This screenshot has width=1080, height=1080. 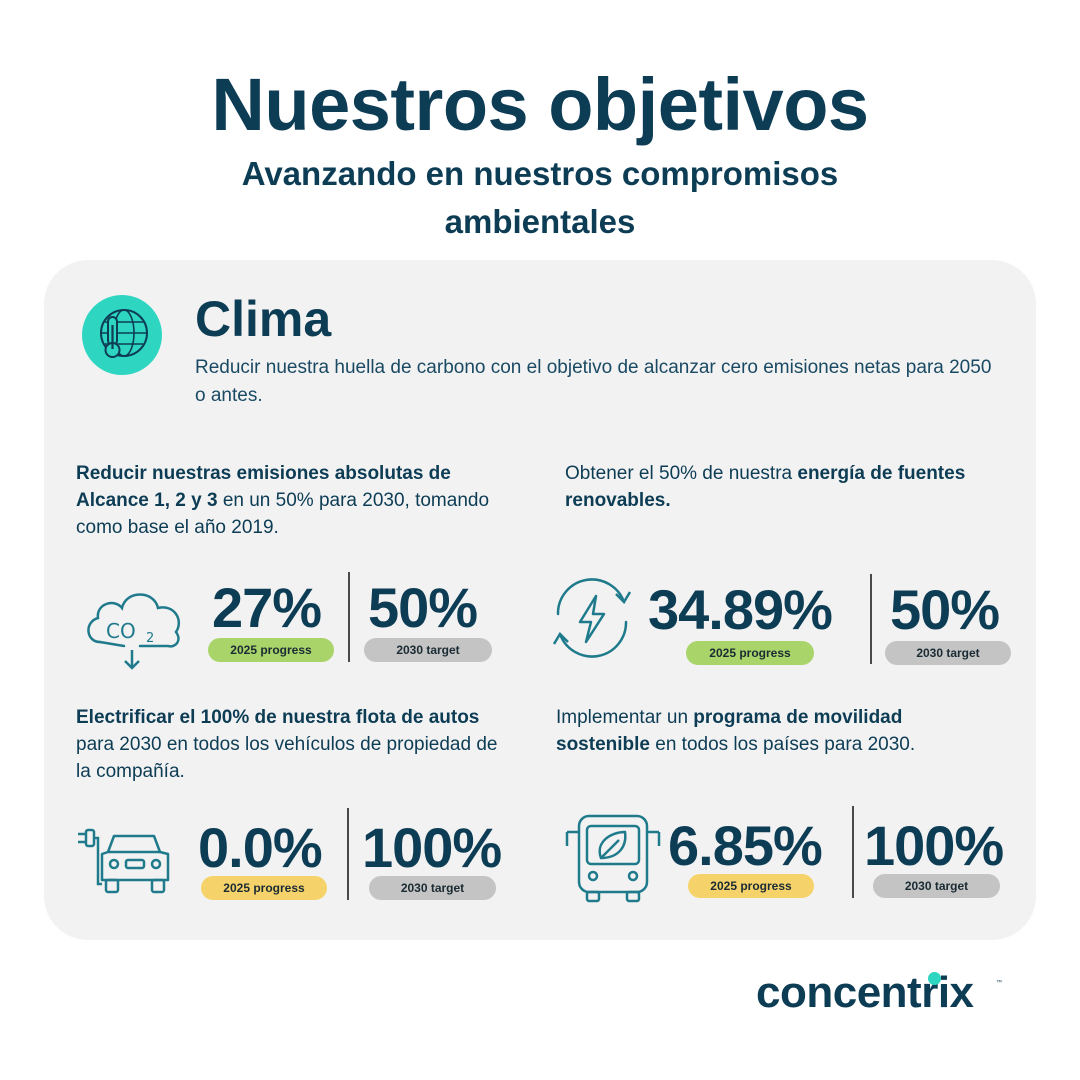 What do you see at coordinates (267, 607) in the screenshot?
I see `goal-emissions-progress-value: 27%` at bounding box center [267, 607].